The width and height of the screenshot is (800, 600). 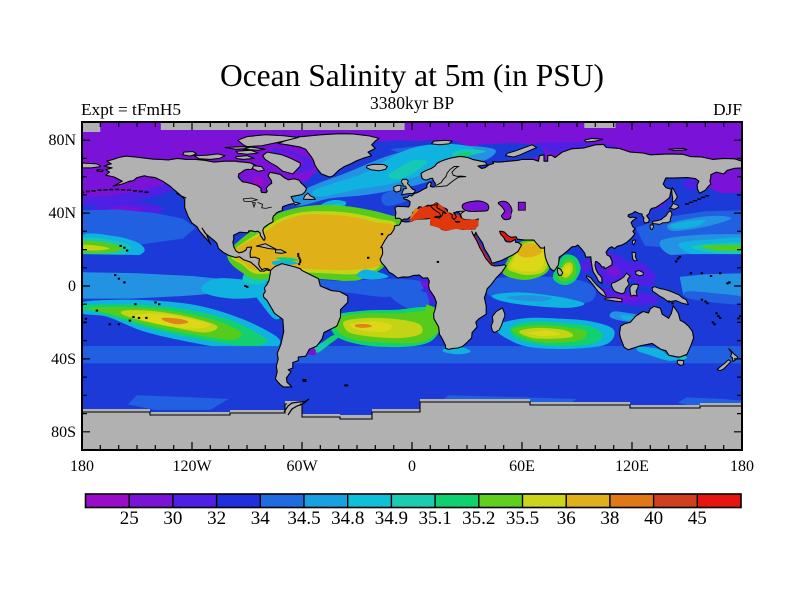 What do you see at coordinates (62, 213) in the screenshot?
I see `svg-text: 40N` at bounding box center [62, 213].